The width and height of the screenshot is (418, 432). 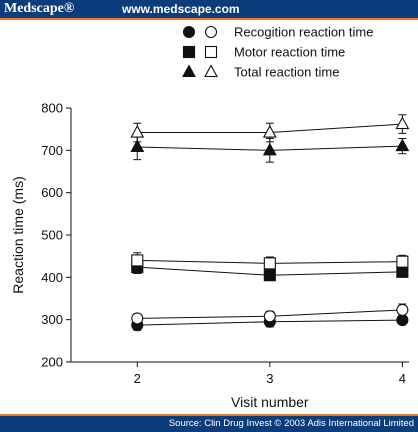 I want to click on legend-item-square: Motor reaction time, so click(x=263, y=52).